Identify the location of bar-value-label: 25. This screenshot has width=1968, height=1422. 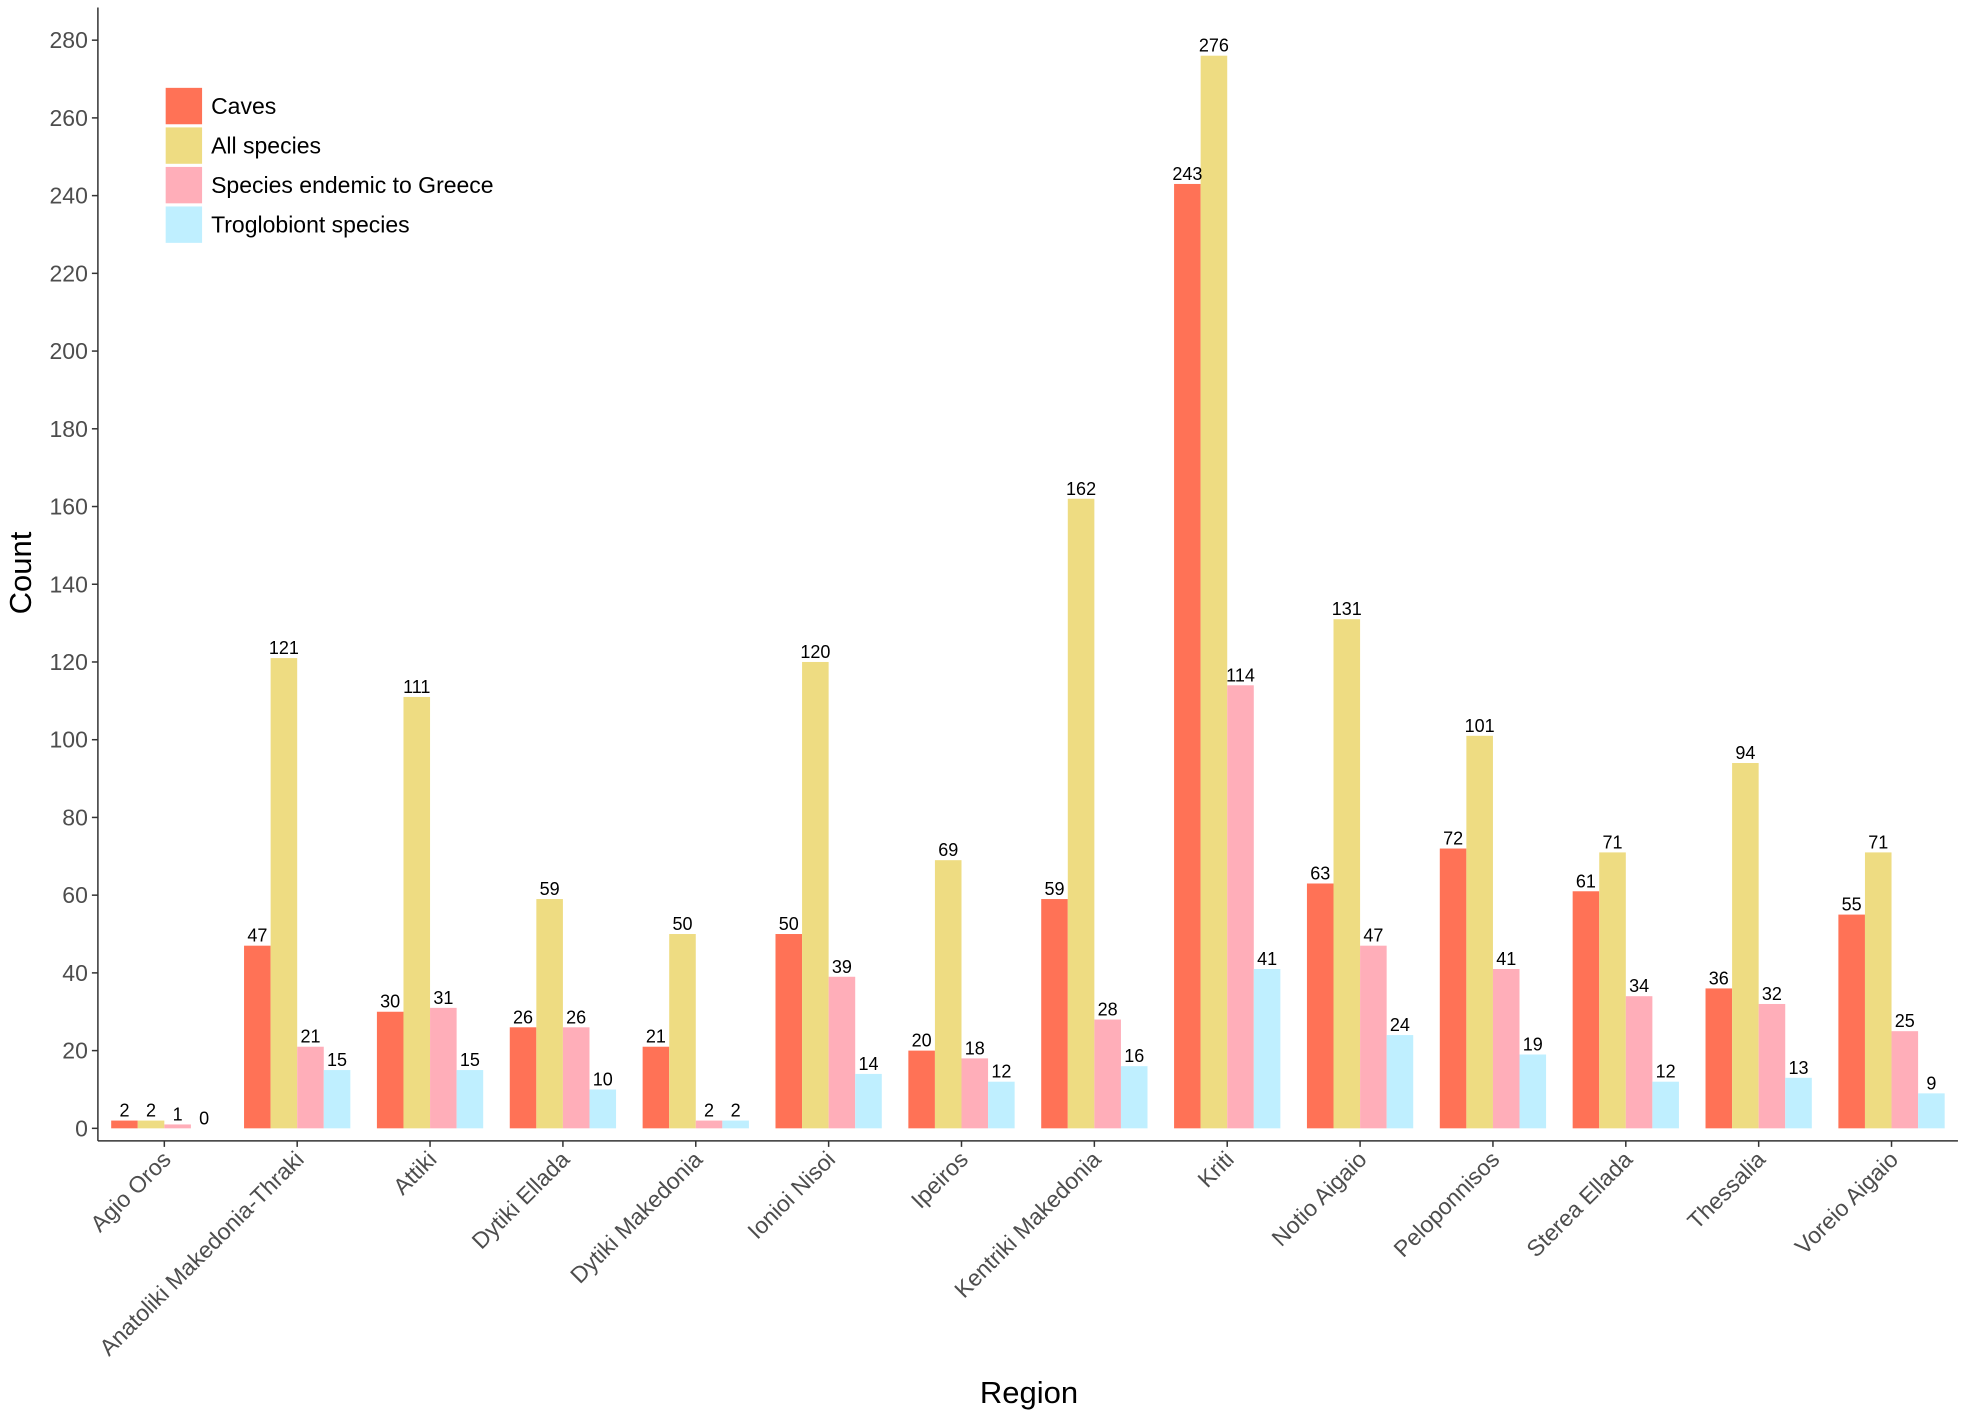
(1905, 1021).